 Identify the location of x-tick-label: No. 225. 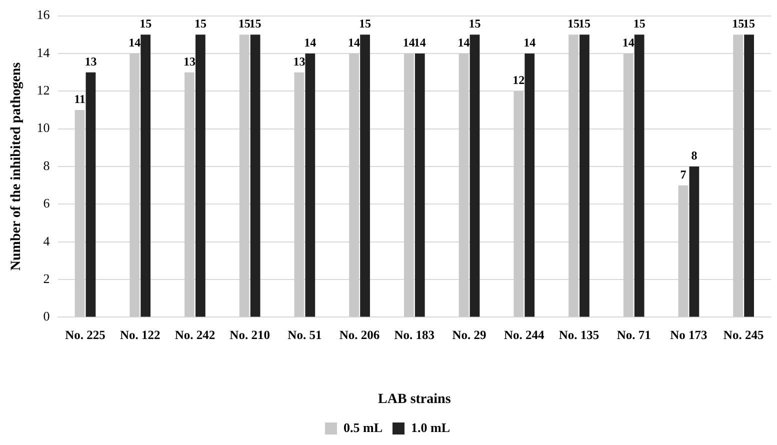
(85, 335).